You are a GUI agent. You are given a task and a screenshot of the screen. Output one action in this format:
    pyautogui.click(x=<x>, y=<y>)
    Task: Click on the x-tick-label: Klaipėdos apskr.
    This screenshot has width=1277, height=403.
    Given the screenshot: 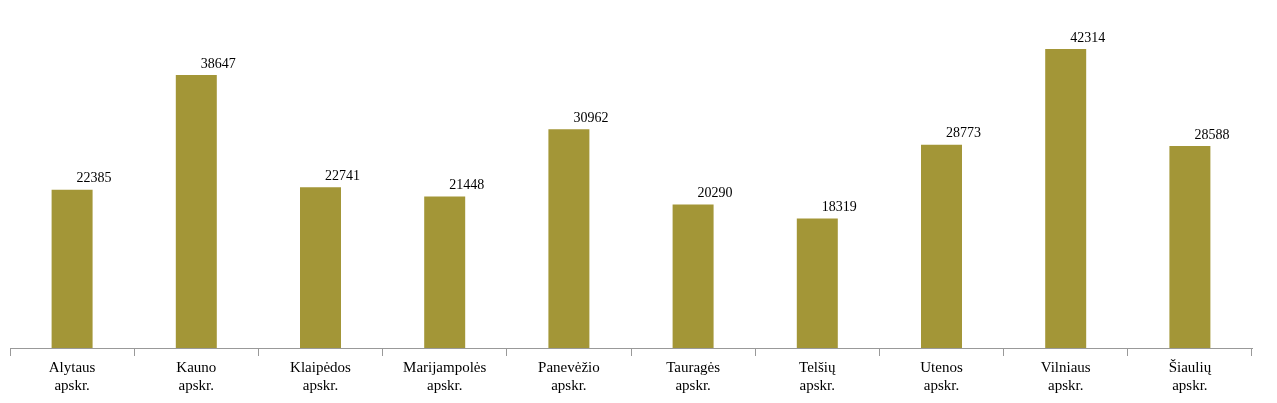 What is the action you would take?
    pyautogui.click(x=321, y=375)
    